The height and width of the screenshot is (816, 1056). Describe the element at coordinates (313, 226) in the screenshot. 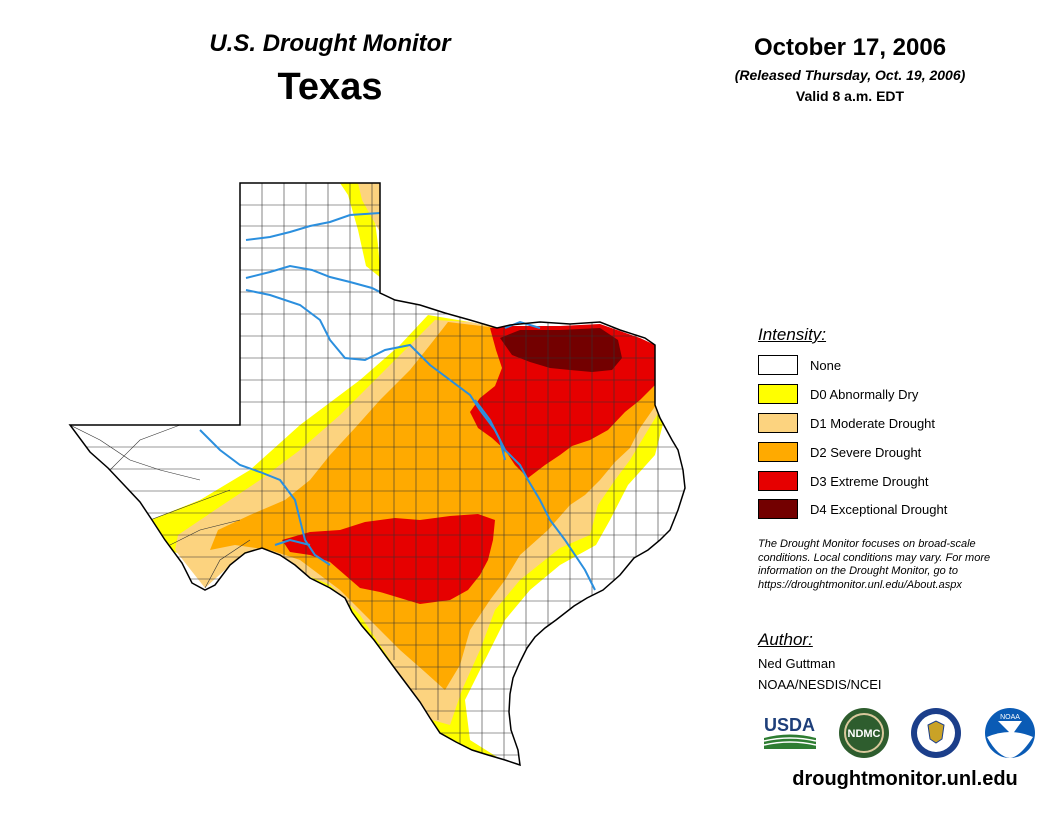

I see `canadian-river` at that location.